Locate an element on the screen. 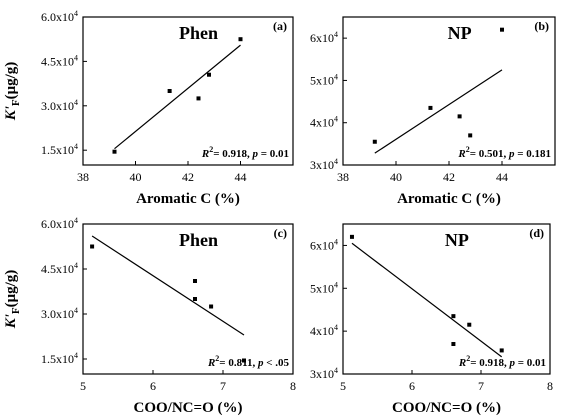 This screenshot has width=565, height=420. panel-tag: (b) is located at coordinates (541, 26).